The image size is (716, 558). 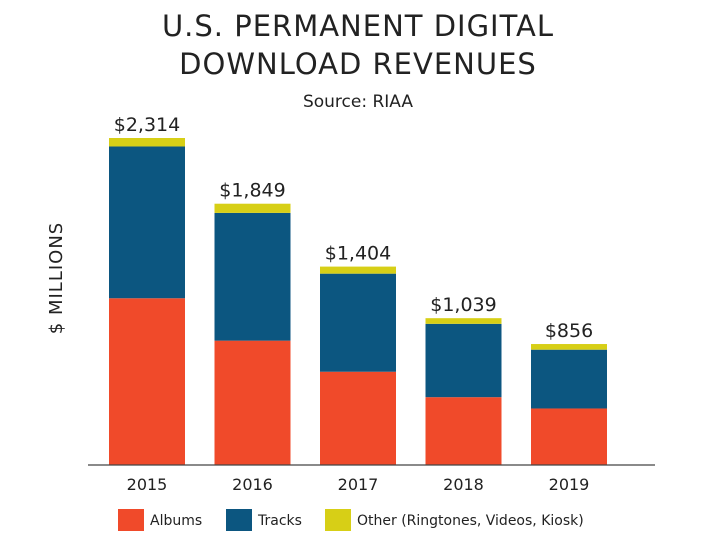 I want to click on chart-title-line-1: U.S. PERMANENT DIGITAL, so click(x=358, y=26).